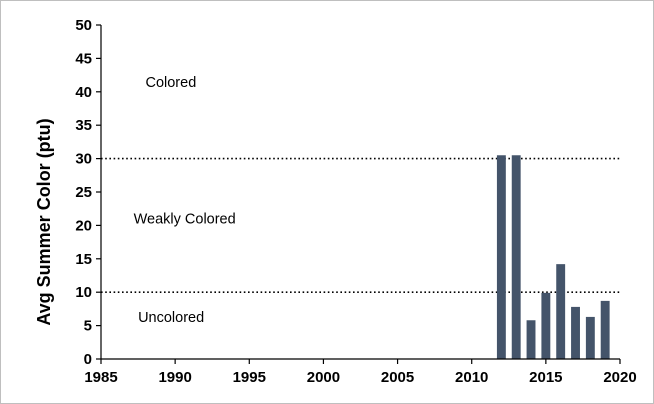 The image size is (654, 404). What do you see at coordinates (185, 220) in the screenshot?
I see `annotation-label: Weakly Colored` at bounding box center [185, 220].